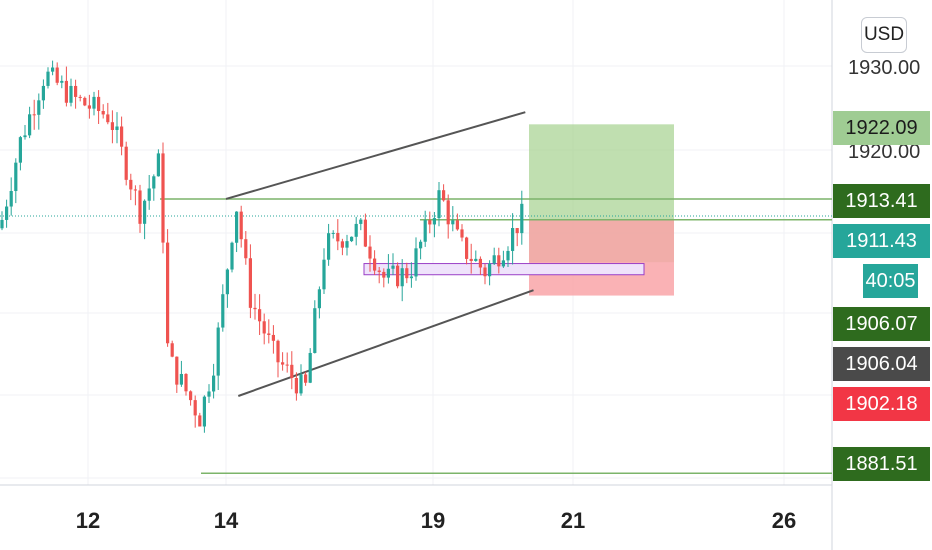  What do you see at coordinates (573, 520) in the screenshot?
I see `time-tick-label: 21` at bounding box center [573, 520].